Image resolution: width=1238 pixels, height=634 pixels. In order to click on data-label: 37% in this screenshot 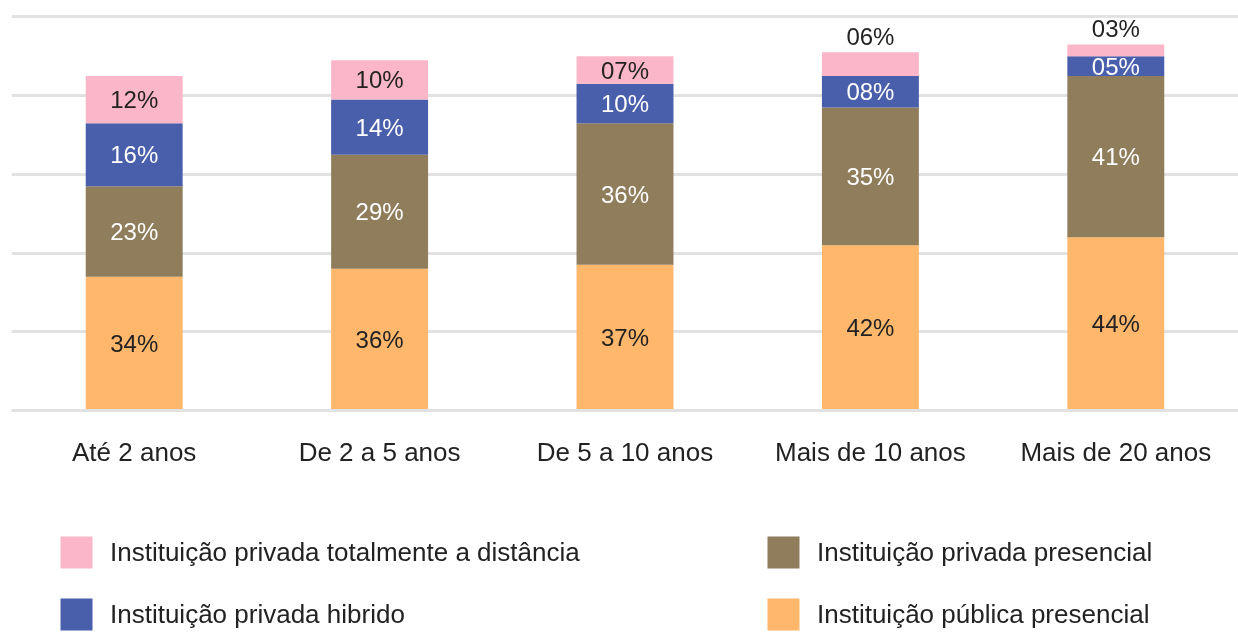, I will do `click(625, 338)`.